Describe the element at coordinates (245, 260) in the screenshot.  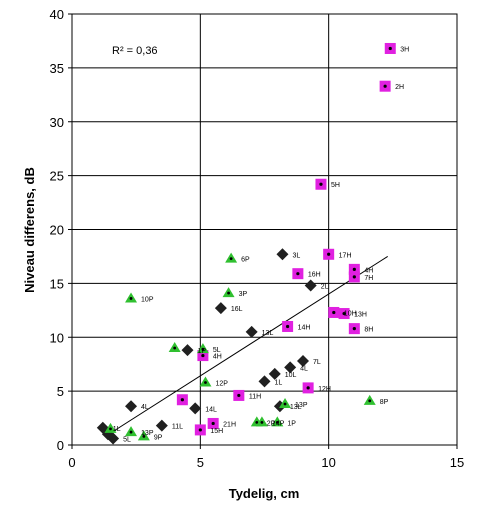
I see `point-label: 6P` at that location.